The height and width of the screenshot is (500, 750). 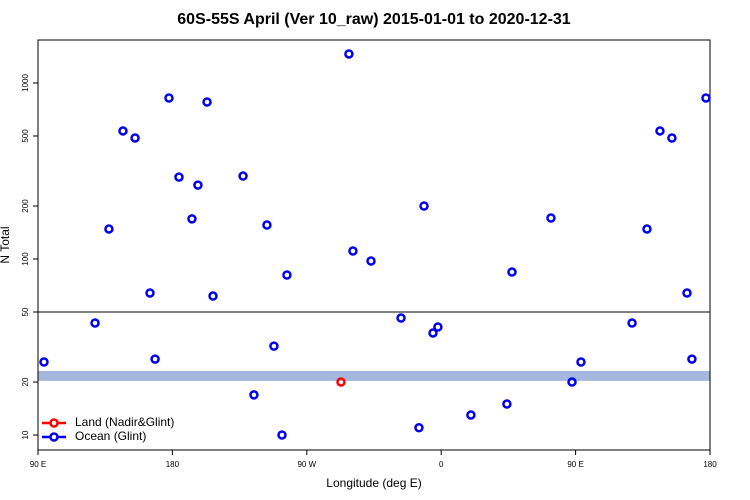 I want to click on y-tick-label: 100, so click(x=25, y=259).